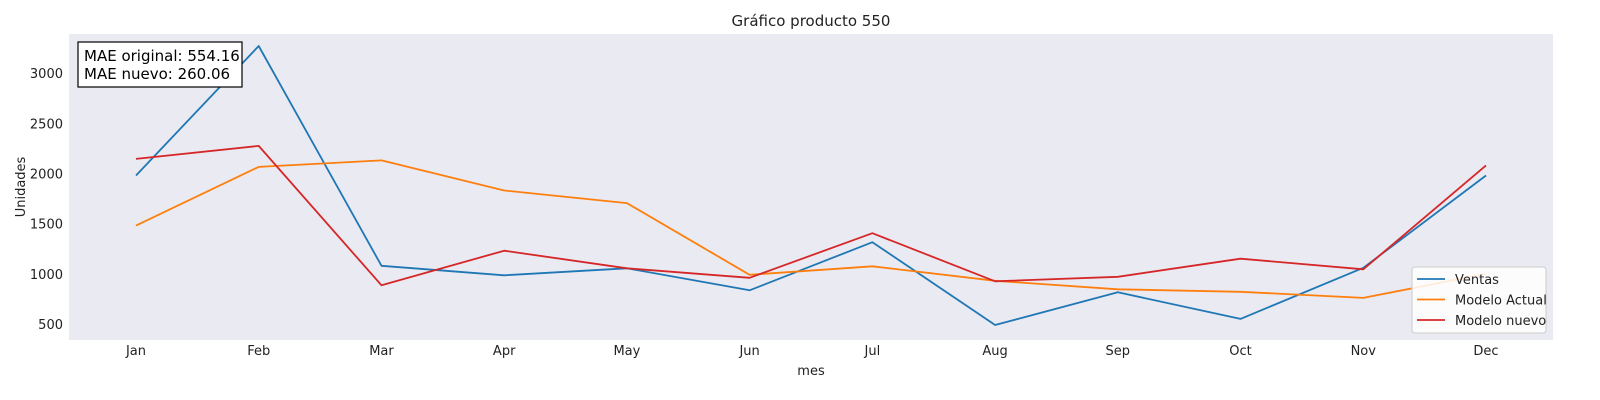  I want to click on x-tick-label: Nov, so click(1364, 351).